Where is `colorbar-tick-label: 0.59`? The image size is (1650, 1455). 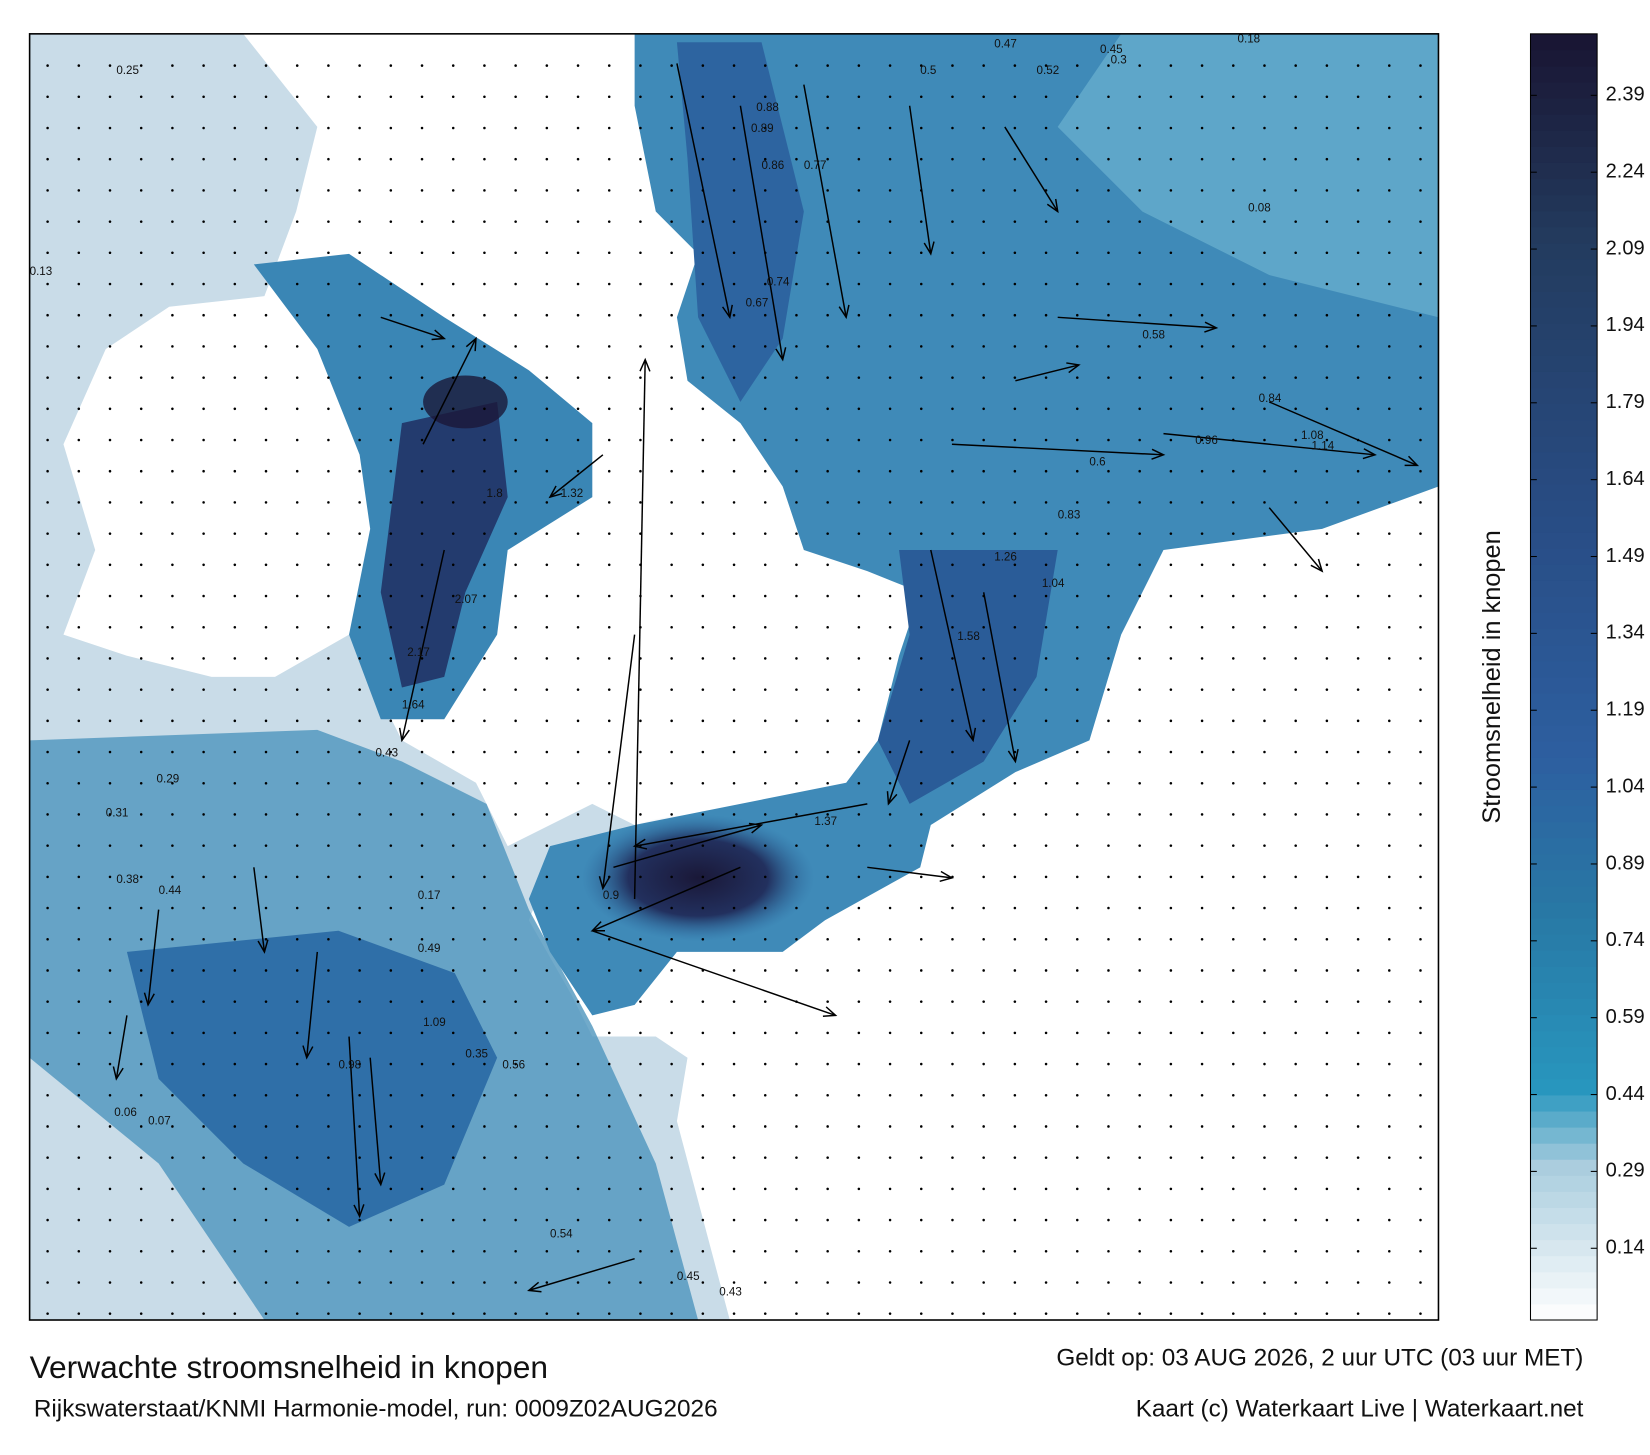 colorbar-tick-label: 0.59 is located at coordinates (1625, 1017).